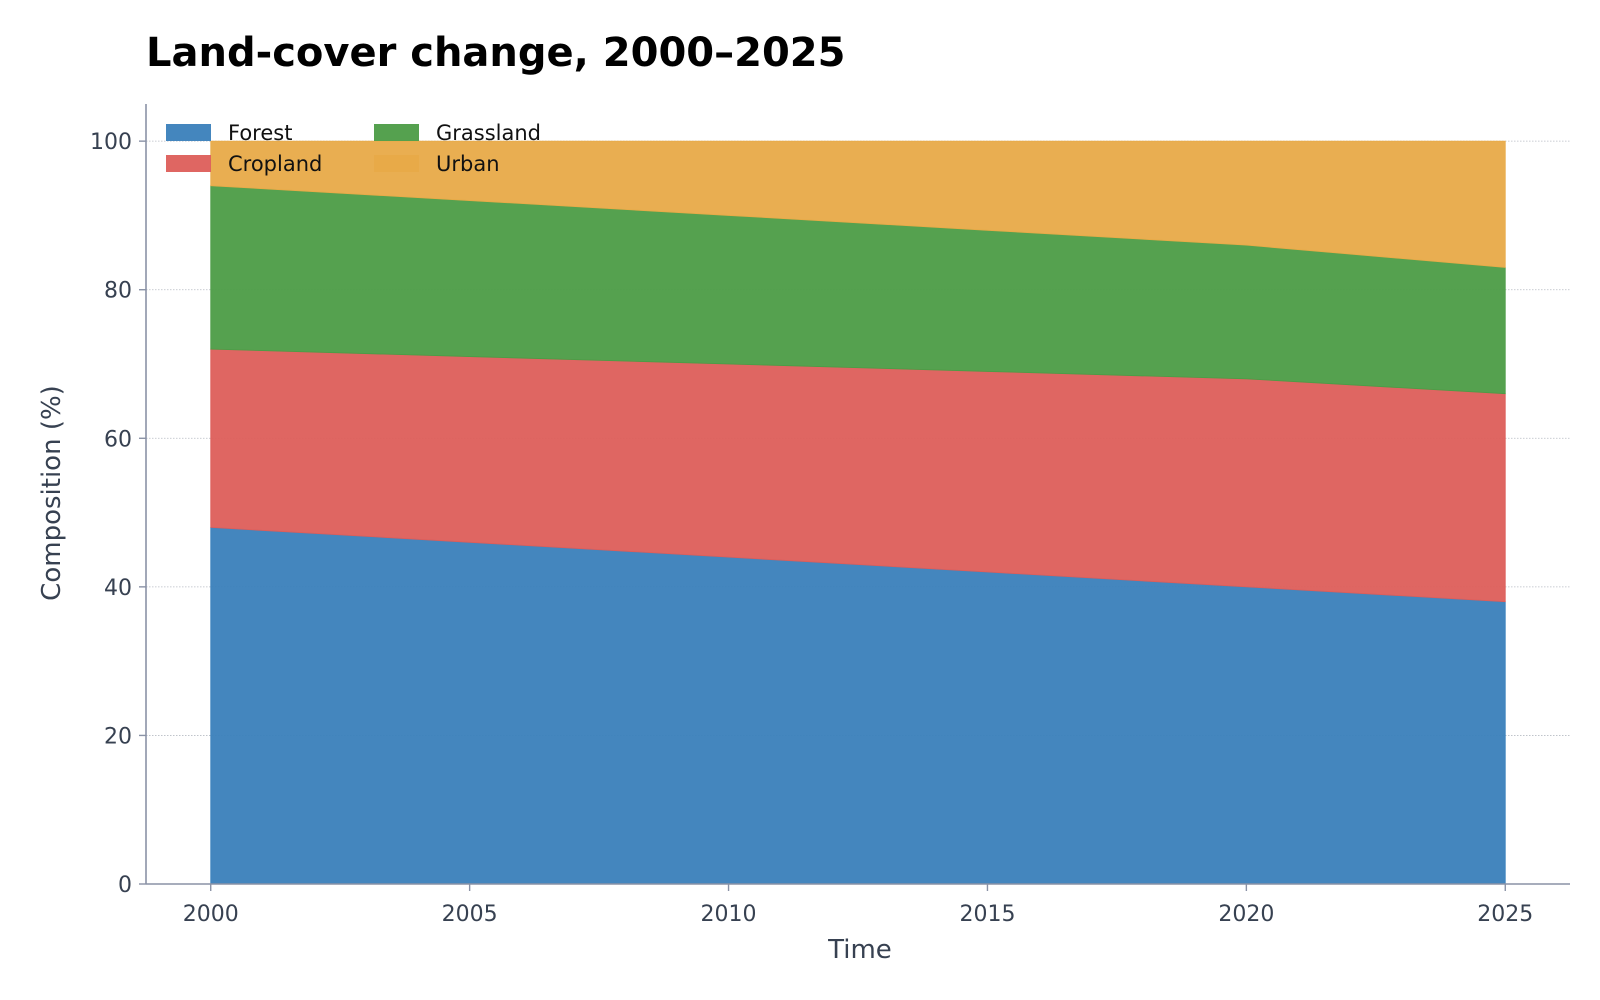 The width and height of the screenshot is (1600, 1000). Describe the element at coordinates (858, 204) in the screenshot. I see `area-urban` at that location.